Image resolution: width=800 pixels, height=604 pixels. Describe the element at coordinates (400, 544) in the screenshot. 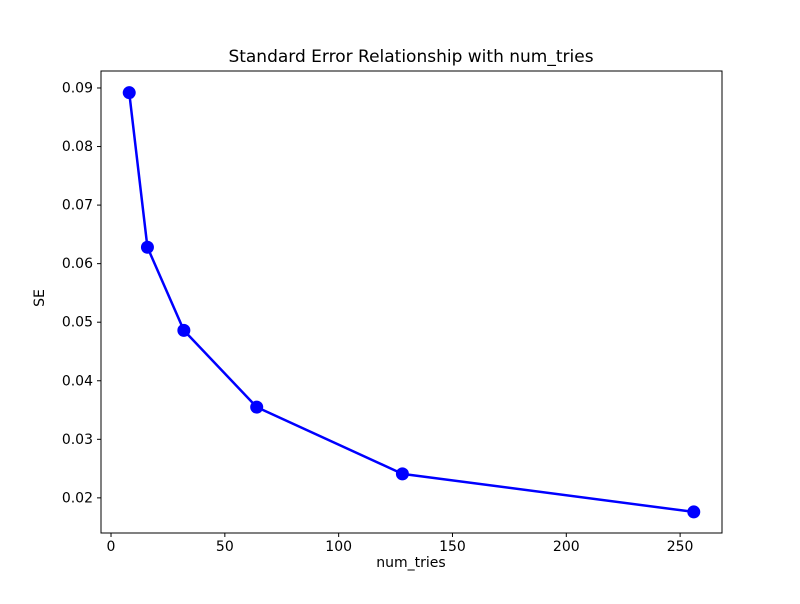

I see `x-axis-ticks: 0 50 100 150 200 250` at that location.